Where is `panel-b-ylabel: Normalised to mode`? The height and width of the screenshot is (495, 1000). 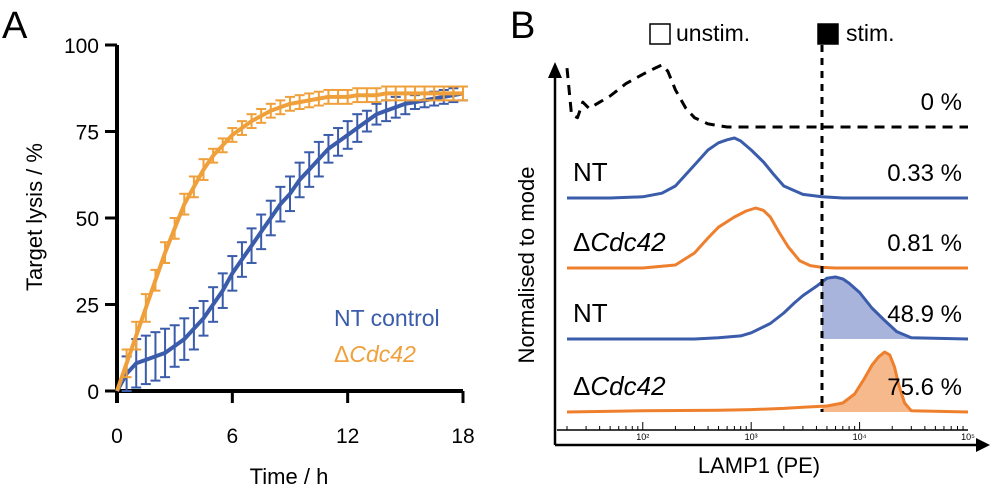
panel-b-ylabel: Normalised to mode is located at coordinates (526, 265).